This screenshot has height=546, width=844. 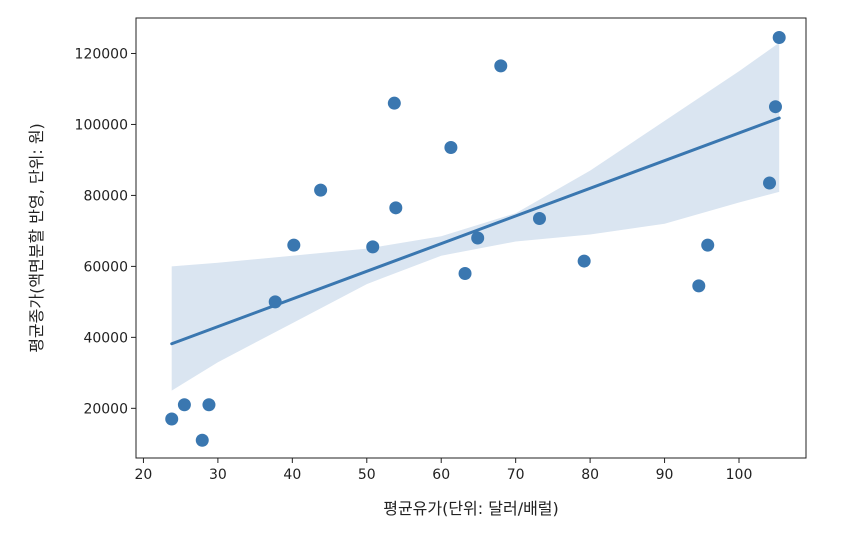 I want to click on x-tick-label: 80, so click(x=590, y=475).